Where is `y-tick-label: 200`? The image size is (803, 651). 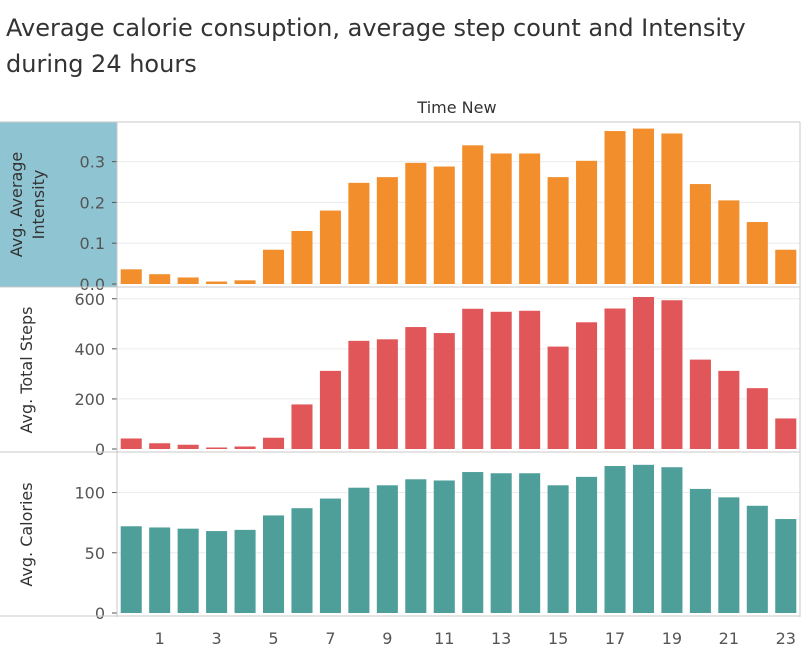 y-tick-label: 200 is located at coordinates (89, 399).